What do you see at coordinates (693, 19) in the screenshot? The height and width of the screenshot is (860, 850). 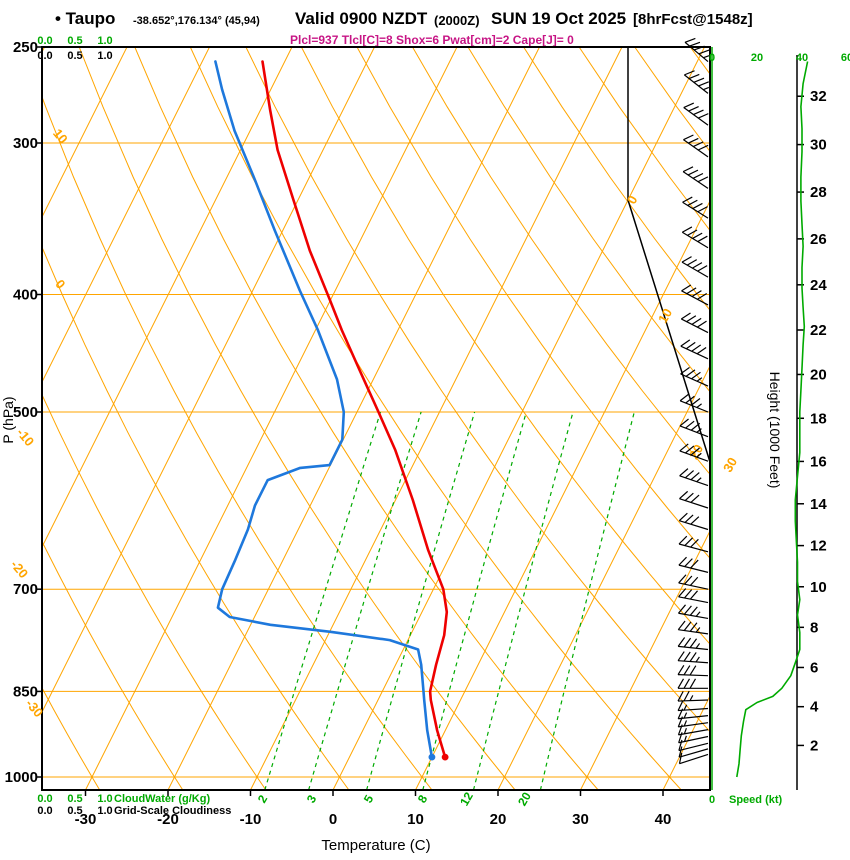 I see `forecast-tag: [8hrFcst@1548z]` at bounding box center [693, 19].